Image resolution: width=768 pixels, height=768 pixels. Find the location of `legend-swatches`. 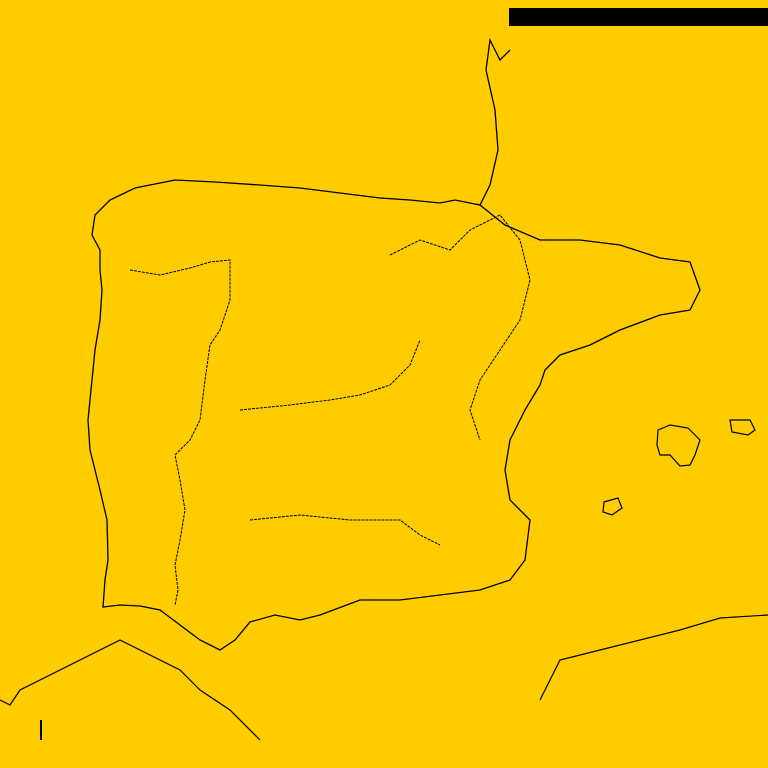

legend-swatches is located at coordinates (41, 730).